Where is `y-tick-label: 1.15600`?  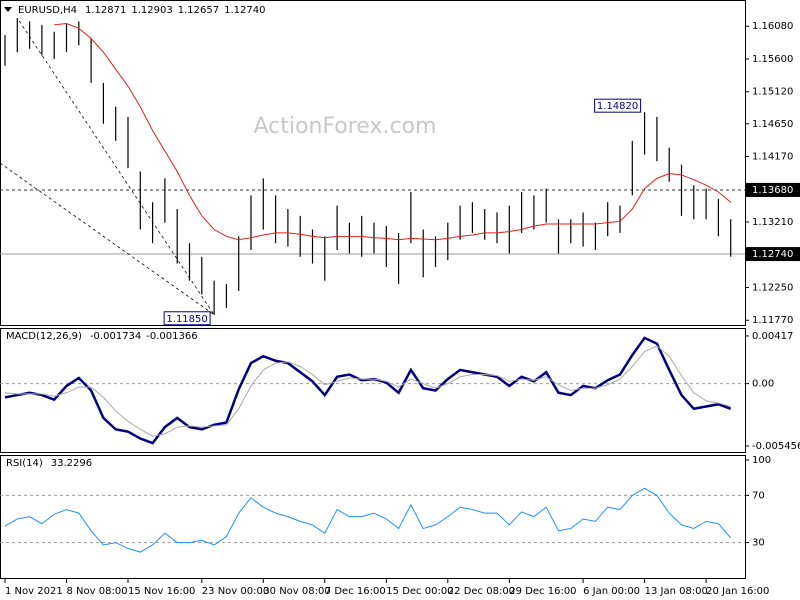 y-tick-label: 1.15600 is located at coordinates (772, 59).